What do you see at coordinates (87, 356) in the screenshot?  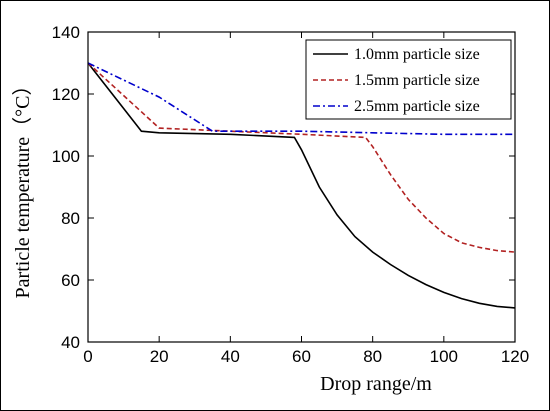 I see `x-tick-label: 0` at bounding box center [87, 356].